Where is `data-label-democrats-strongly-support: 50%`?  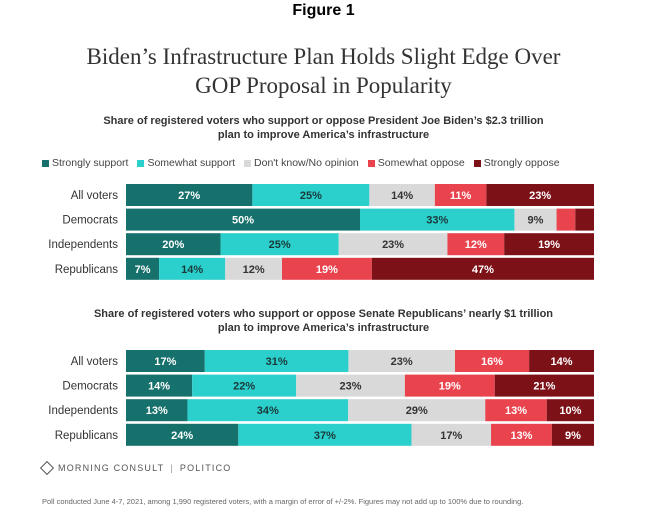 data-label-democrats-strongly-support: 50% is located at coordinates (243, 221).